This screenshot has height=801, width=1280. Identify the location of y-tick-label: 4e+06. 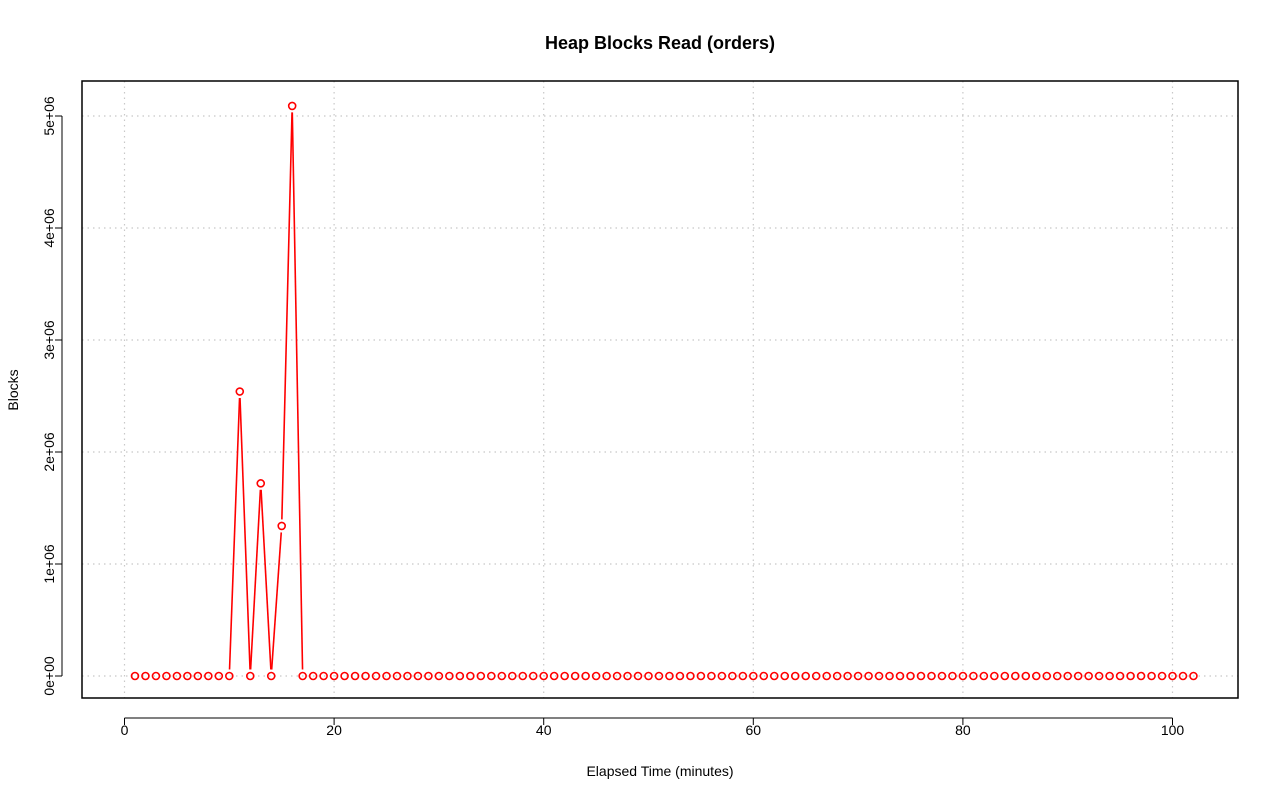
(49, 228).